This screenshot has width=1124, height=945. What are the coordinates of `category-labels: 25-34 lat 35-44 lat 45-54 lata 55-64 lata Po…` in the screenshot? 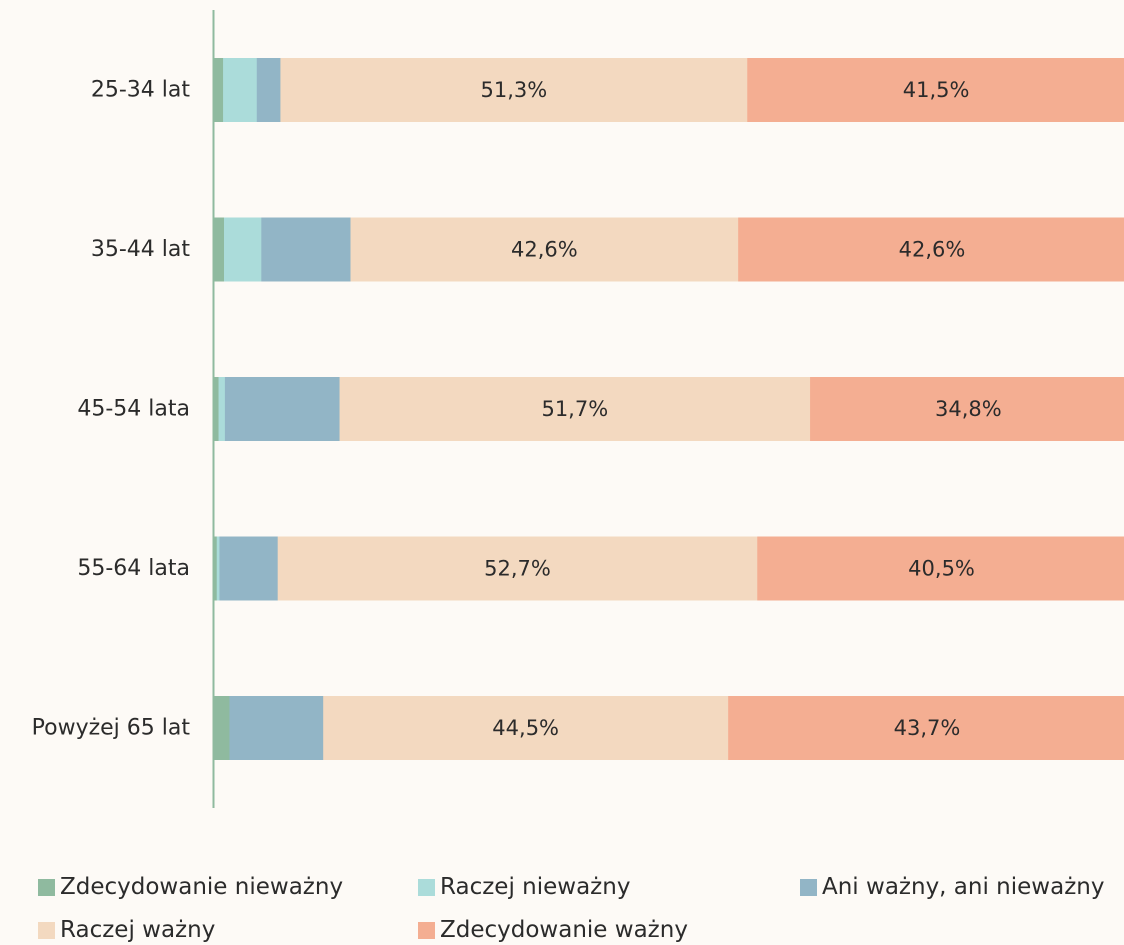 It's located at (111, 409).